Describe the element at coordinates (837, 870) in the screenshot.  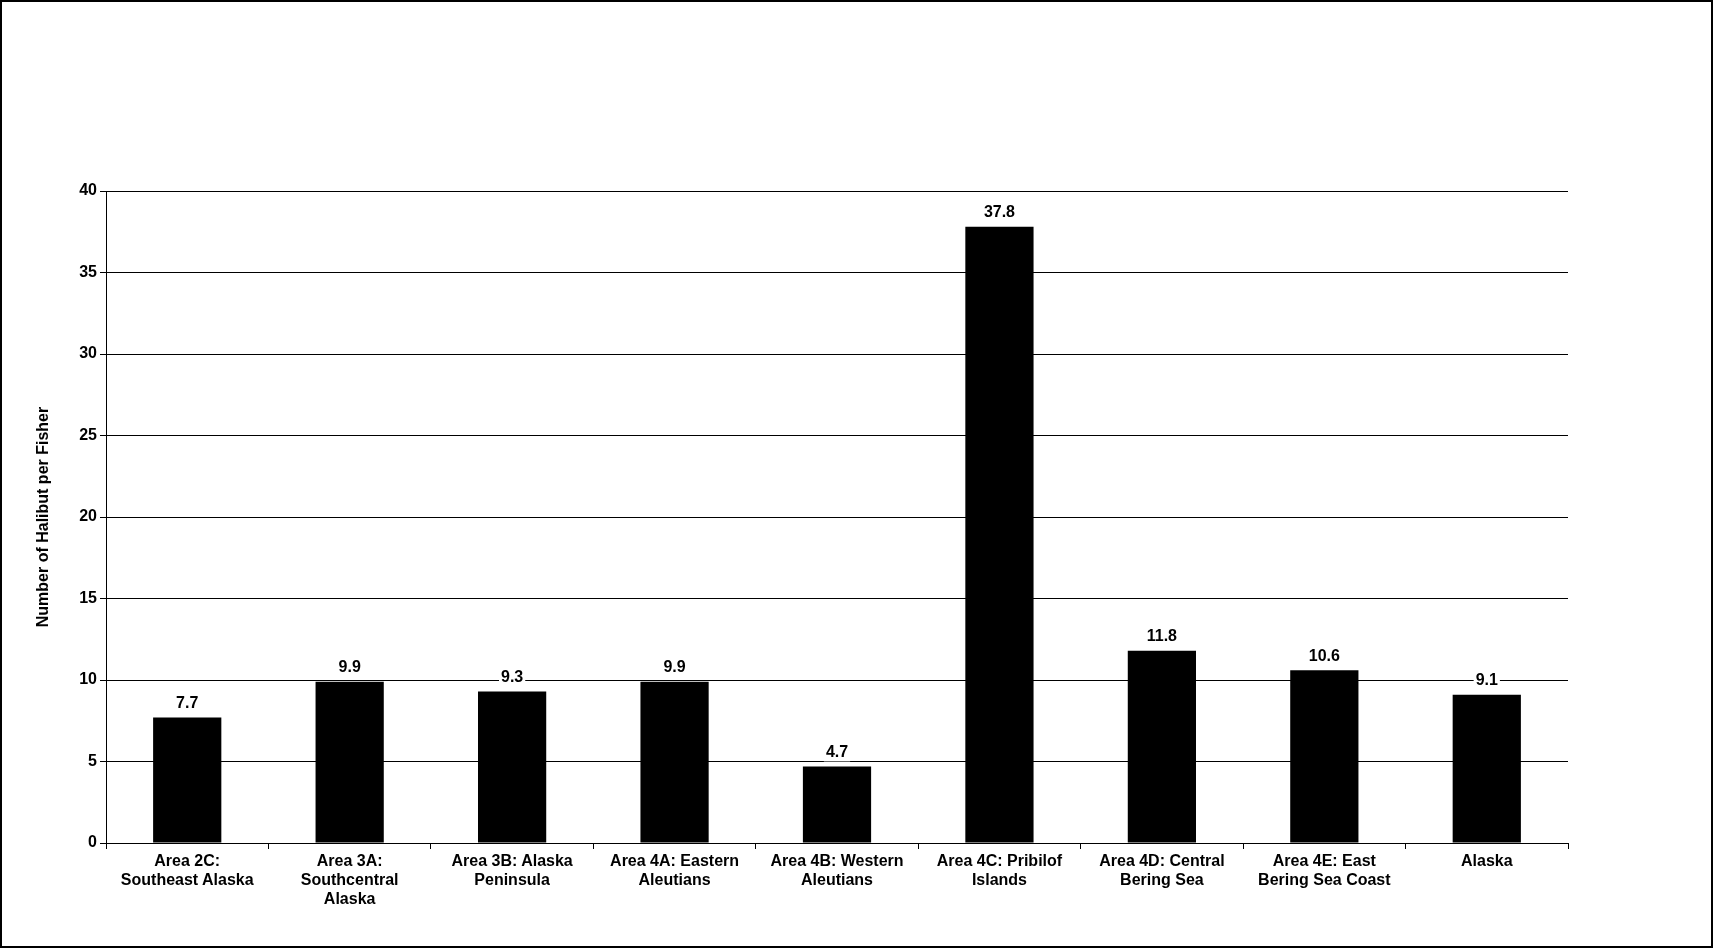
I see `x-tick-label: Area 4B: Western Aleutians` at that location.